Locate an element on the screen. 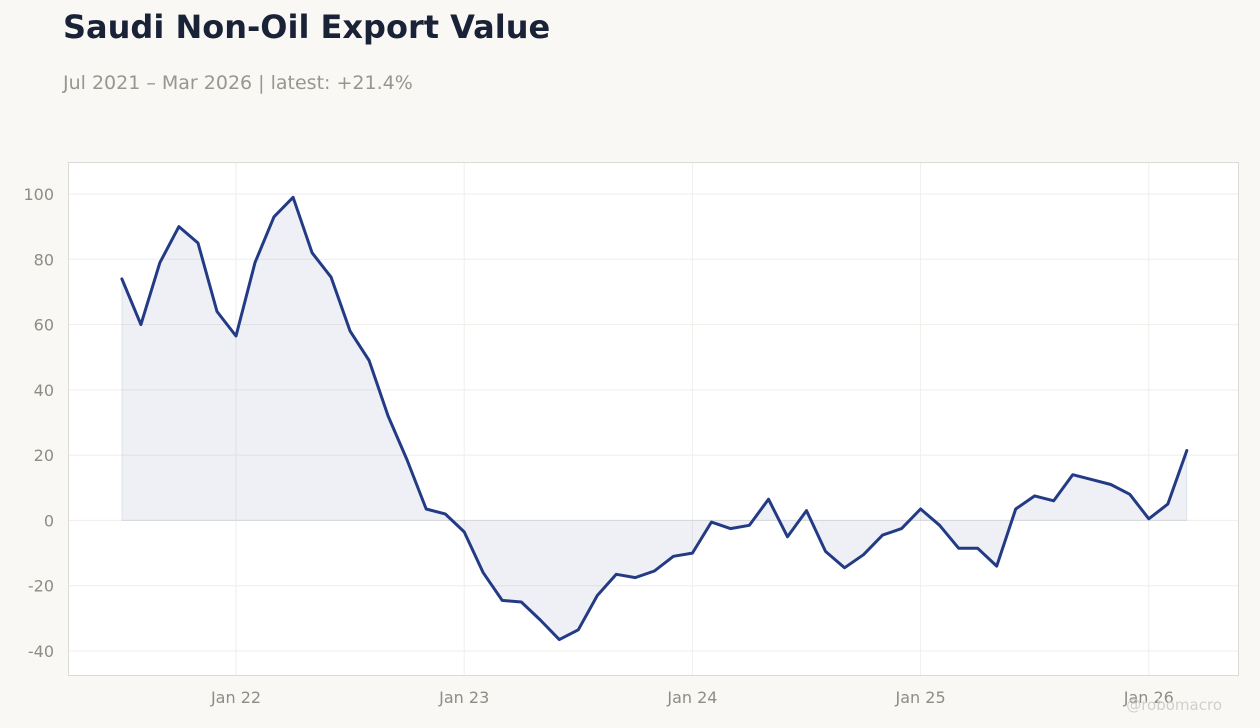  y-tick-label: 40 is located at coordinates (44, 390).